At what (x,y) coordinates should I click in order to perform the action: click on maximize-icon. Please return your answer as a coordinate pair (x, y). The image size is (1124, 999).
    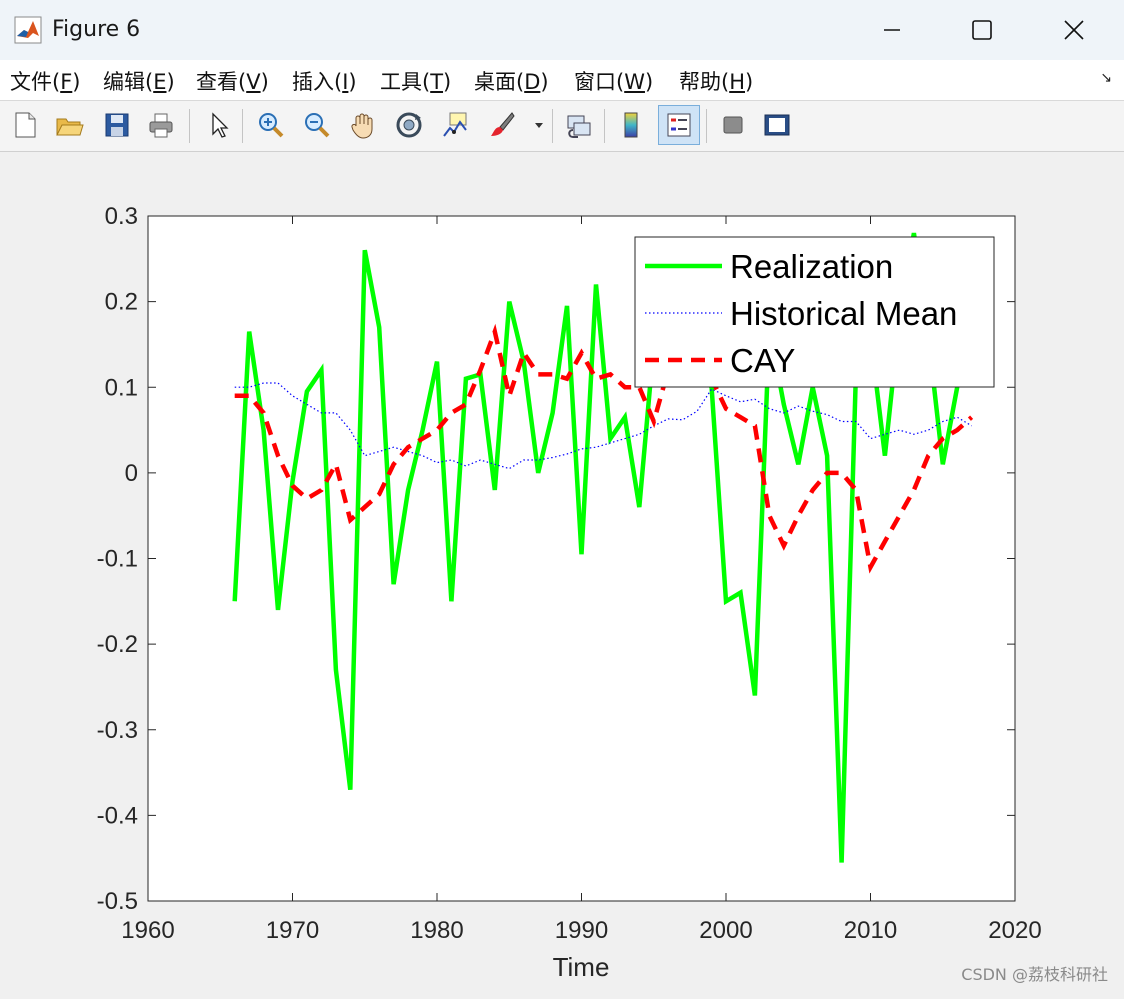
    Looking at the image, I should click on (982, 30).